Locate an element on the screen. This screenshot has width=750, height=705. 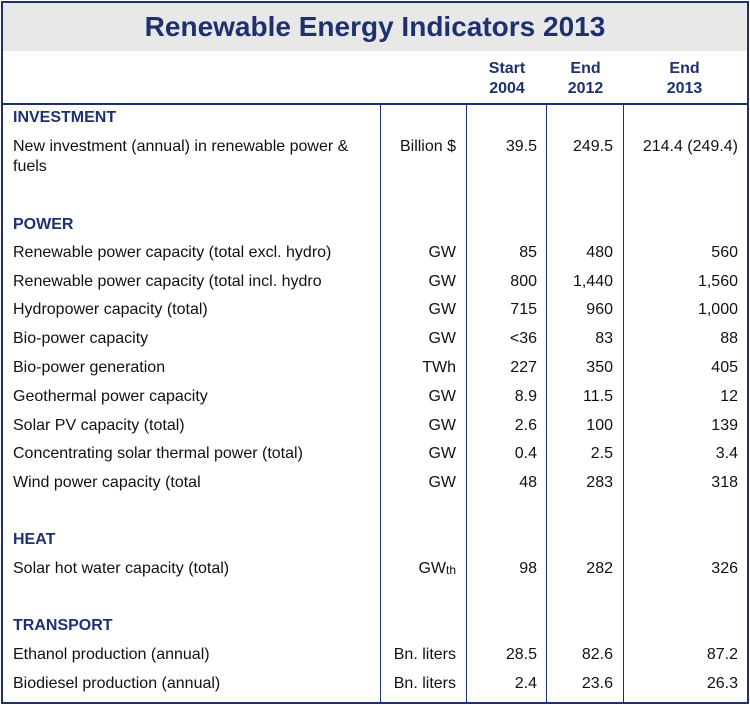
value-2013: 26.3 is located at coordinates (722, 683).